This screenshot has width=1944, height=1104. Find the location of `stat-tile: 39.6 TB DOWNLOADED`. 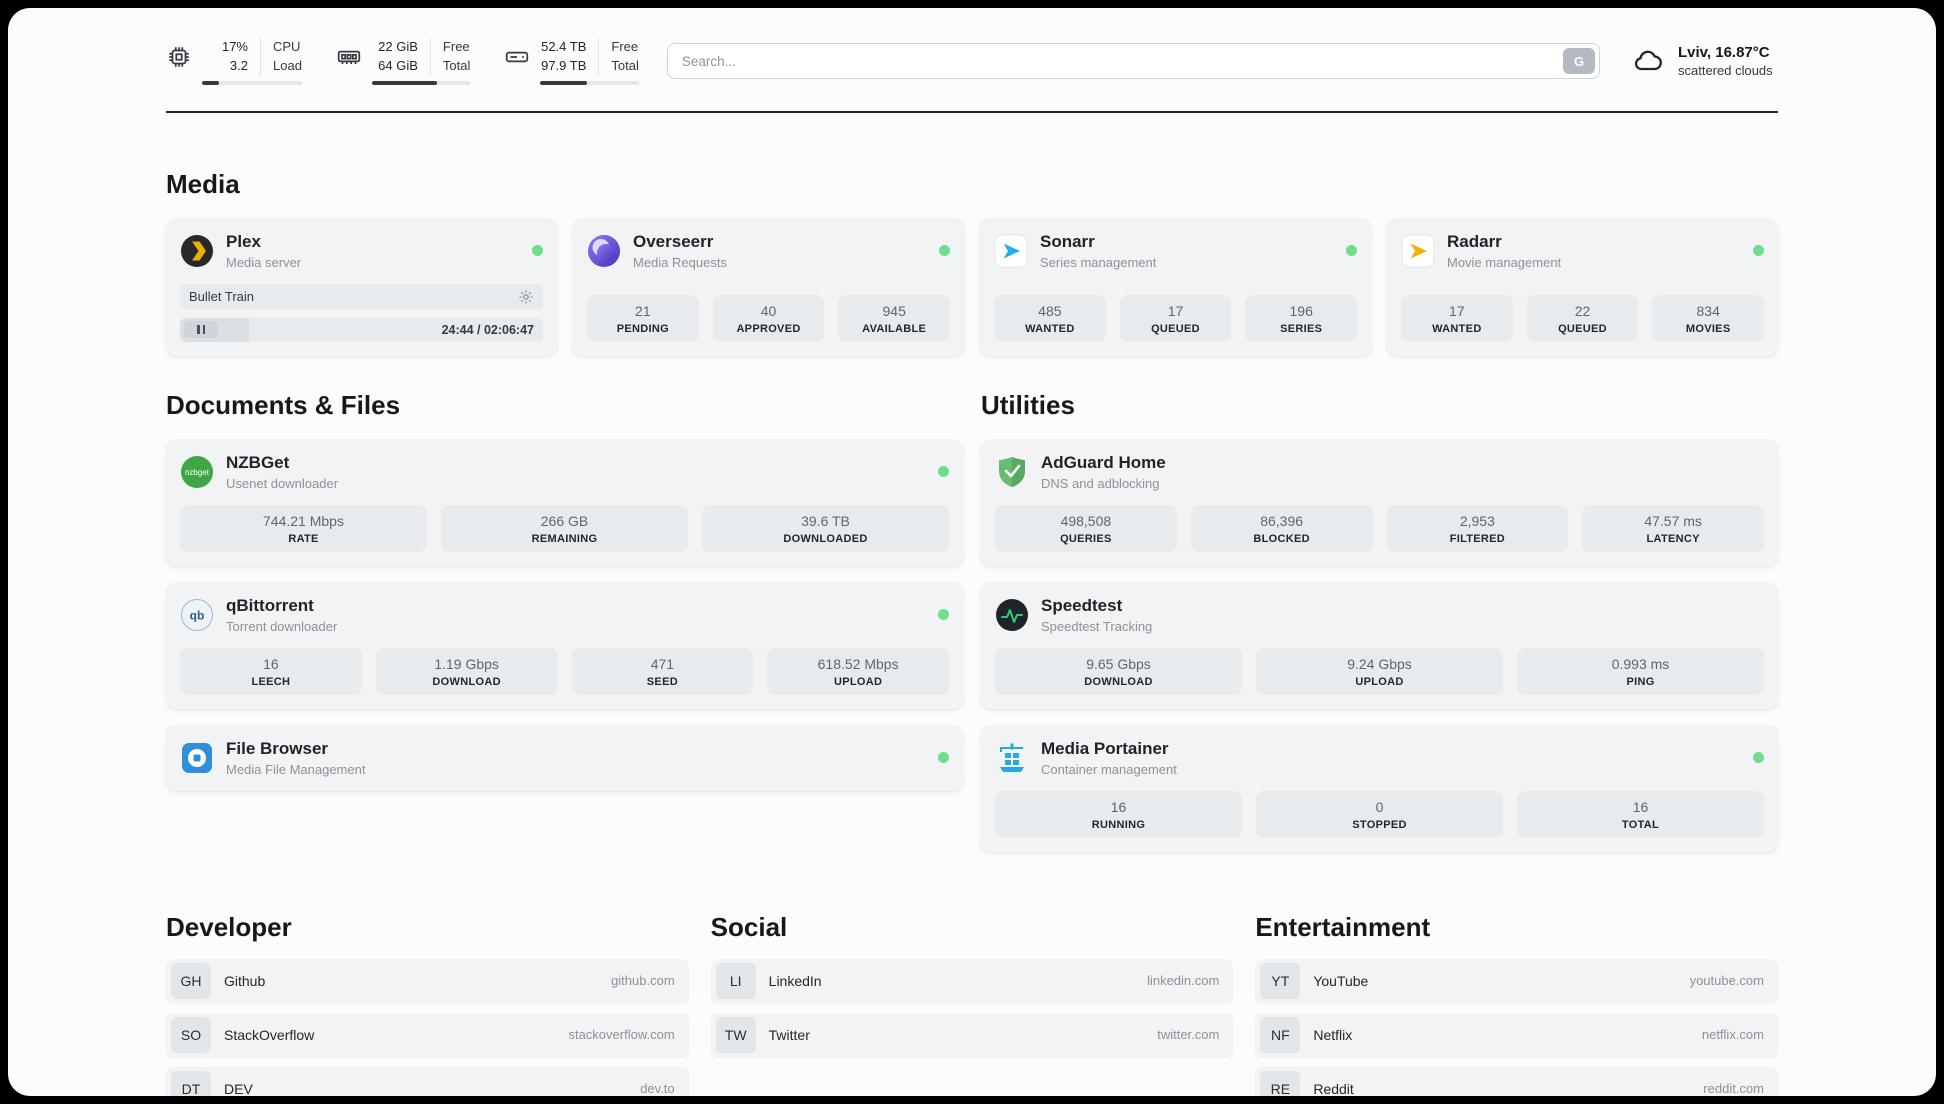

stat-tile: 39.6 TB DOWNLOADED is located at coordinates (825, 528).